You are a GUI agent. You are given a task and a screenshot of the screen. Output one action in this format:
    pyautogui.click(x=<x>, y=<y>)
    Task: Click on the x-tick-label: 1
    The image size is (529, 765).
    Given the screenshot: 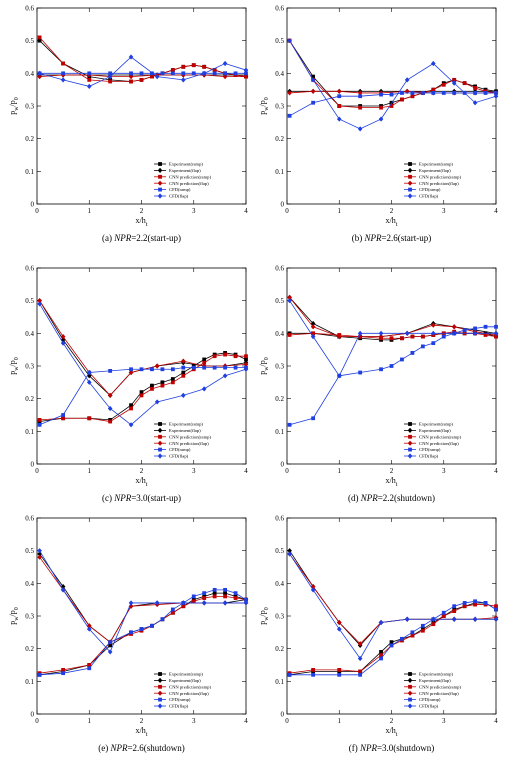 What is the action you would take?
    pyautogui.click(x=340, y=211)
    